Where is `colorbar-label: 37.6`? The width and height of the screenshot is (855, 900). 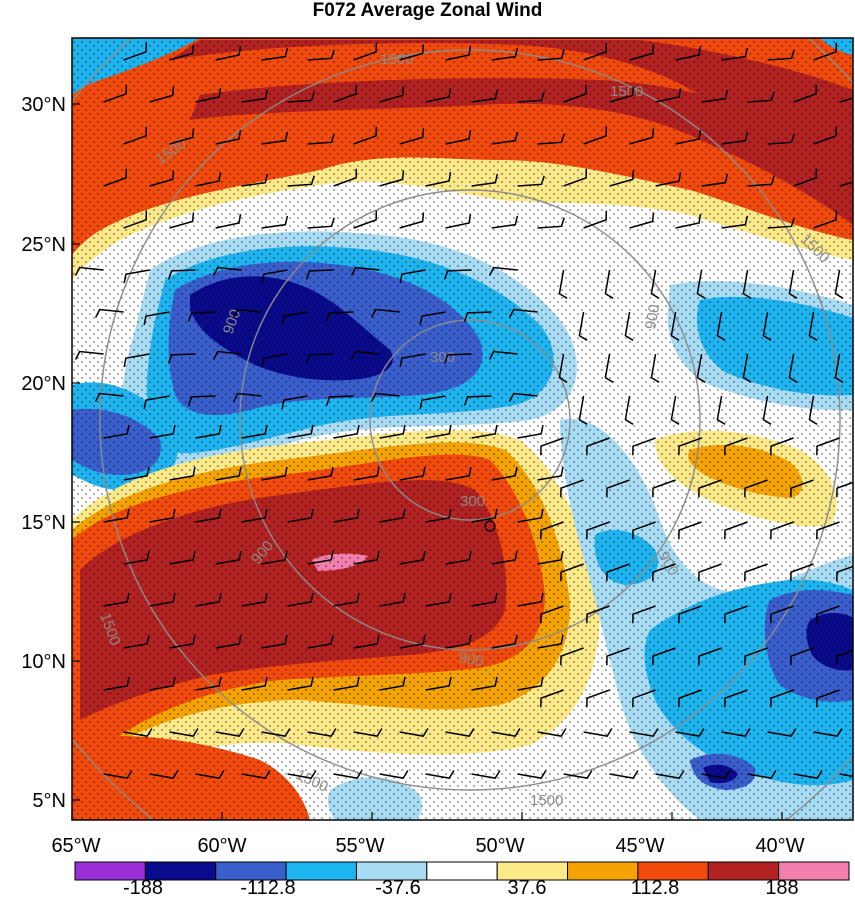 colorbar-label: 37.6 is located at coordinates (527, 888).